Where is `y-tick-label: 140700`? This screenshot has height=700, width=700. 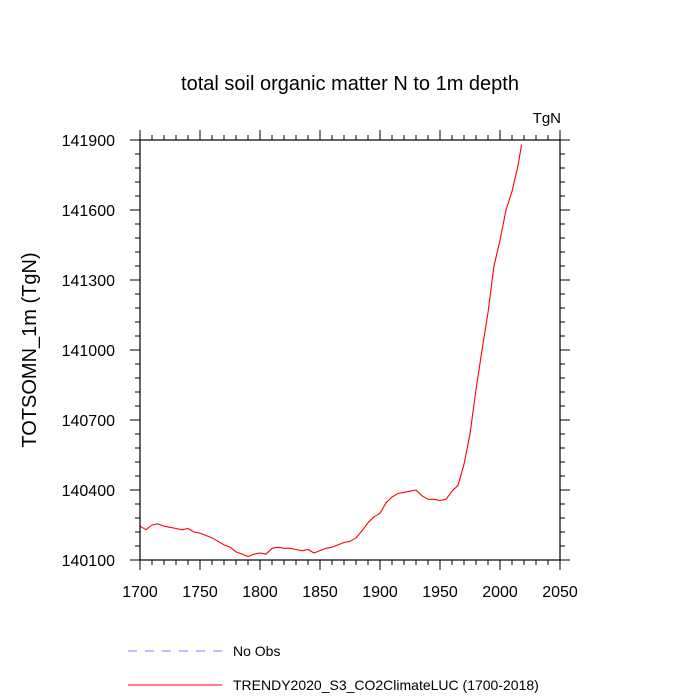
y-tick-label: 140700 is located at coordinates (88, 421).